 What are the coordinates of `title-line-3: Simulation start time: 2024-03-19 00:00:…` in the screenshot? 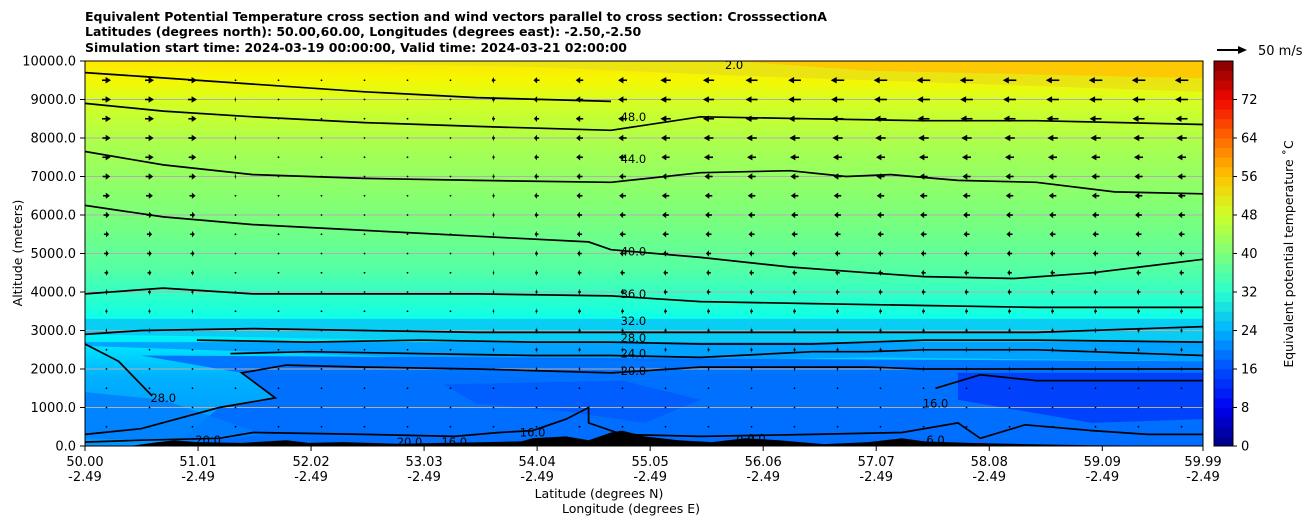 It's located at (356, 47).